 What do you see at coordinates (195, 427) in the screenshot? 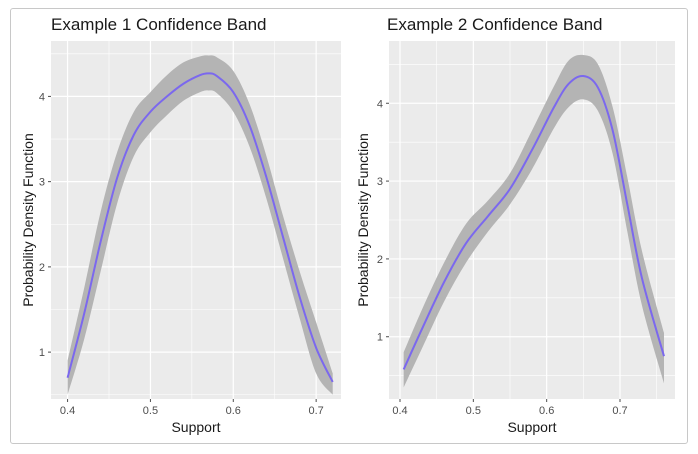
I see `chart-1-x-axis-title: Support` at bounding box center [195, 427].